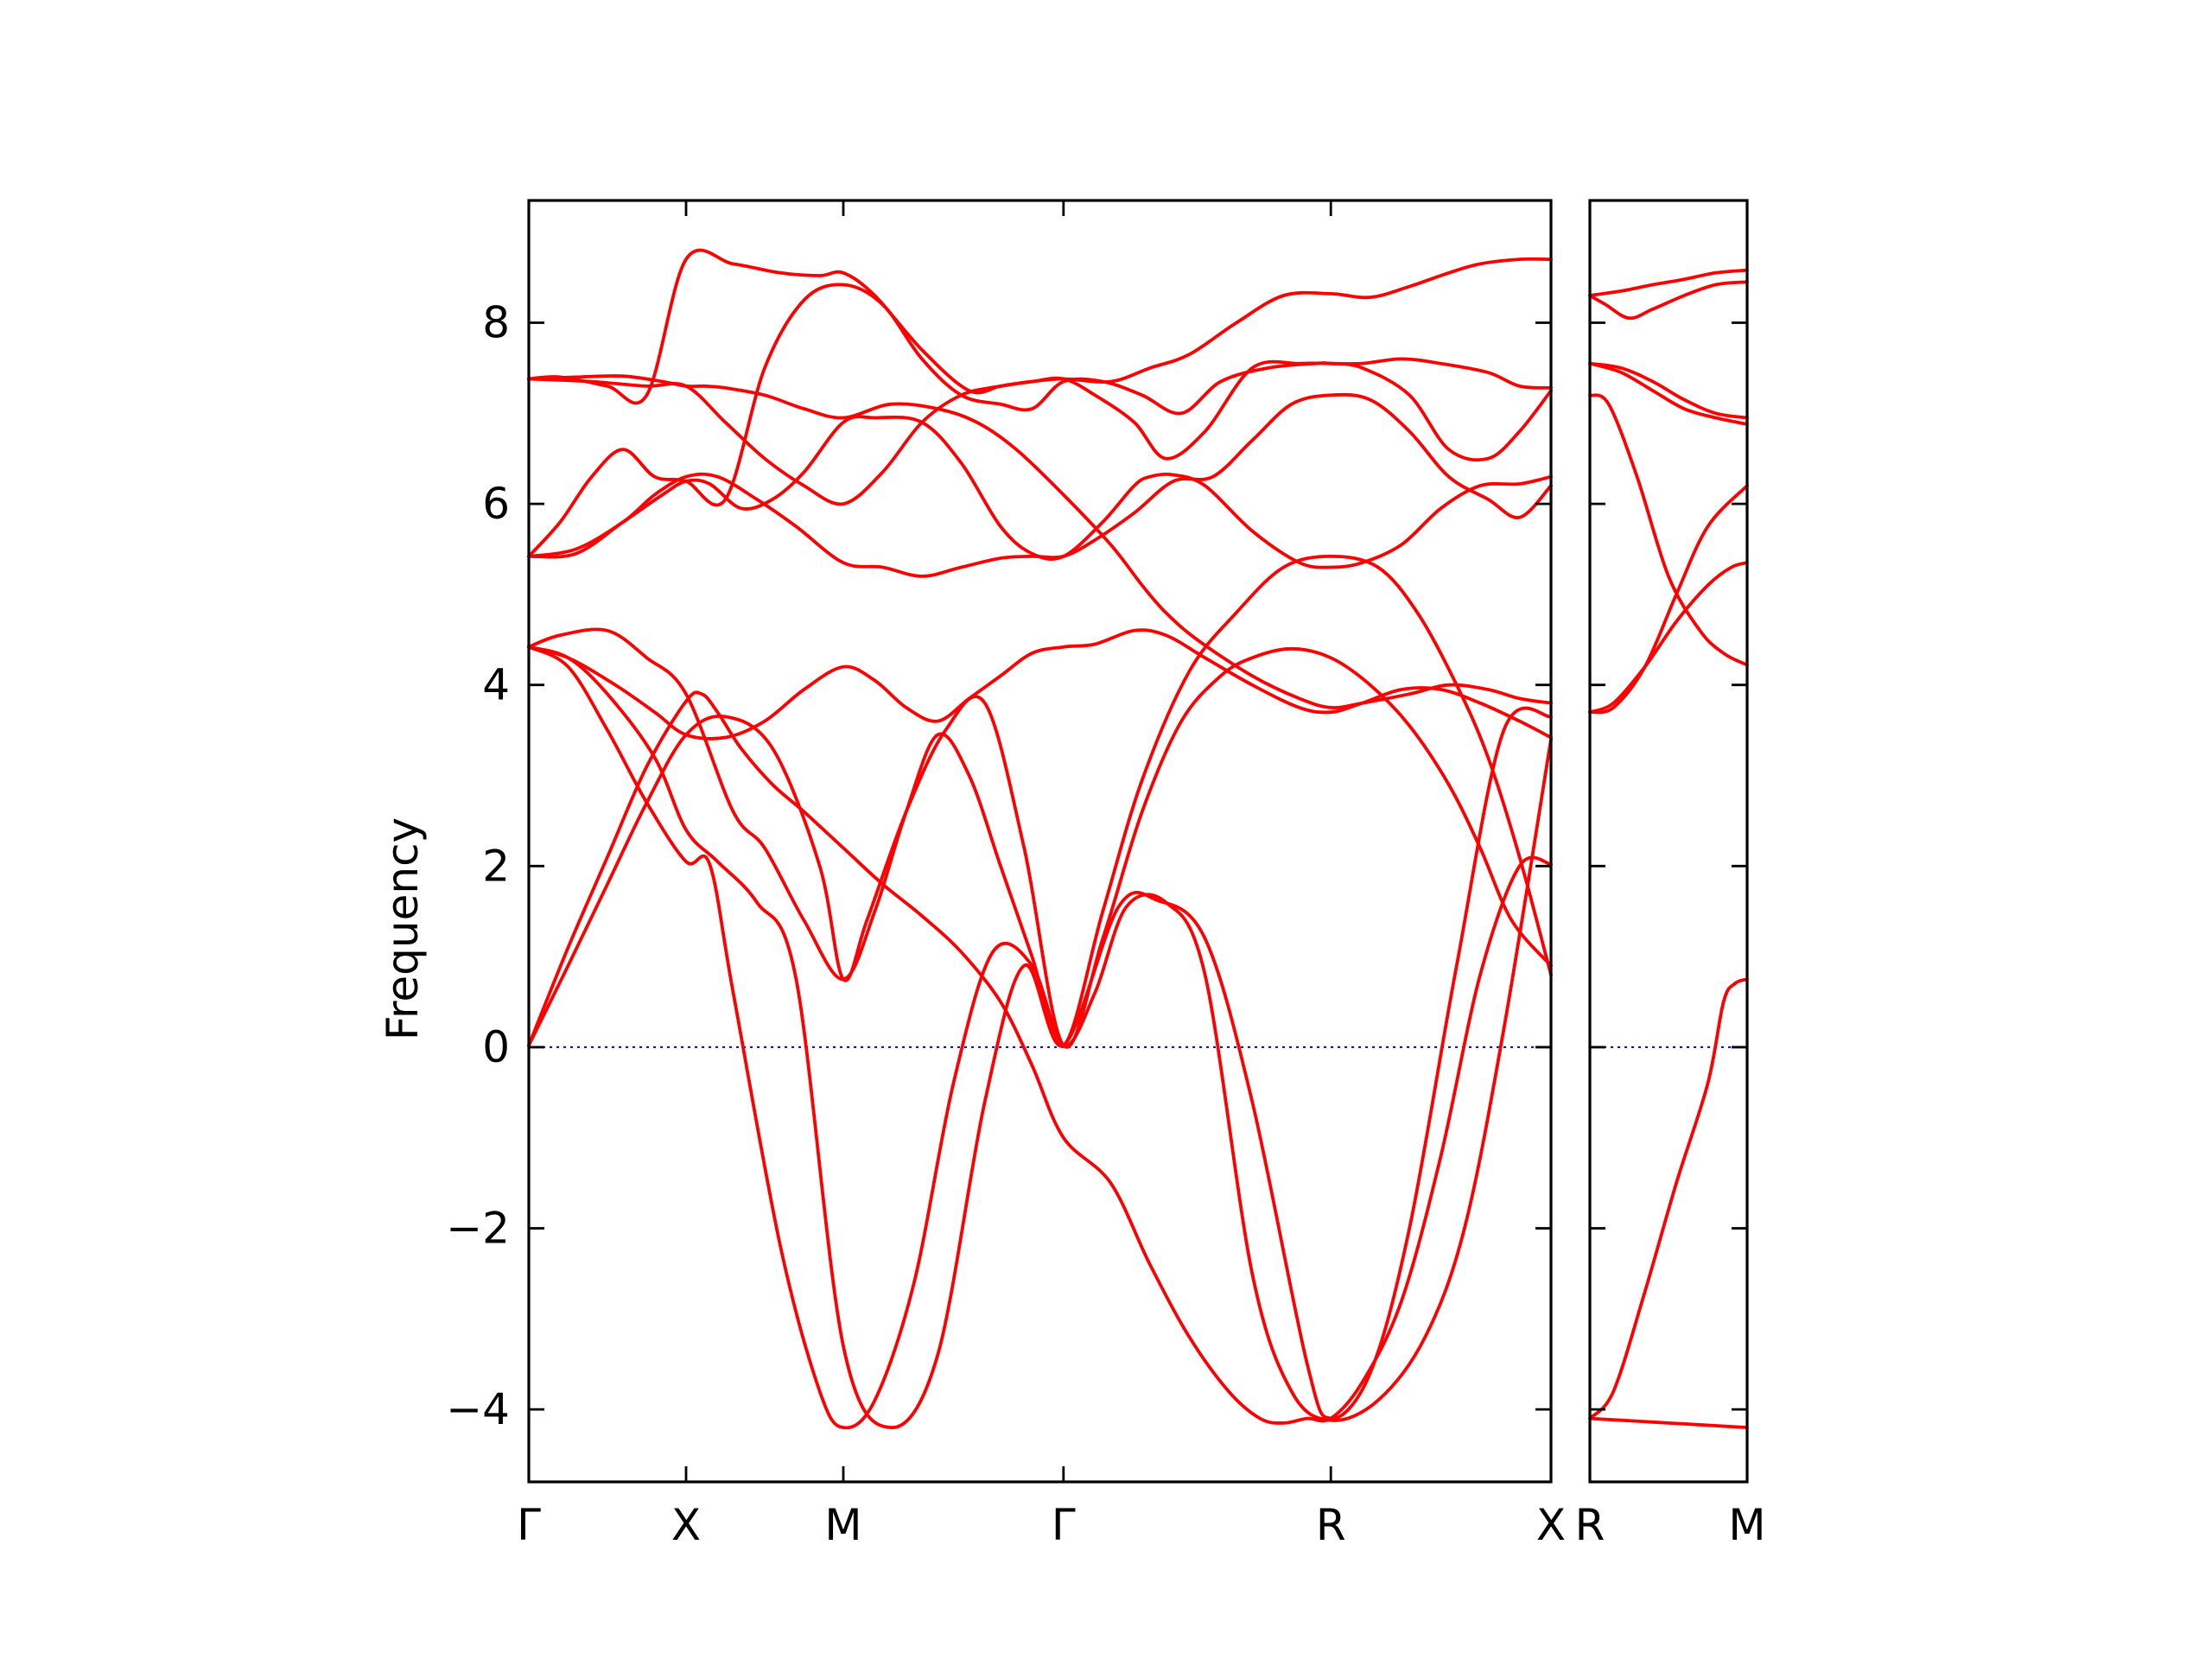 Image resolution: width=2212 pixels, height=1659 pixels. Describe the element at coordinates (1668, 841) in the screenshot. I see `axes-frame` at that location.